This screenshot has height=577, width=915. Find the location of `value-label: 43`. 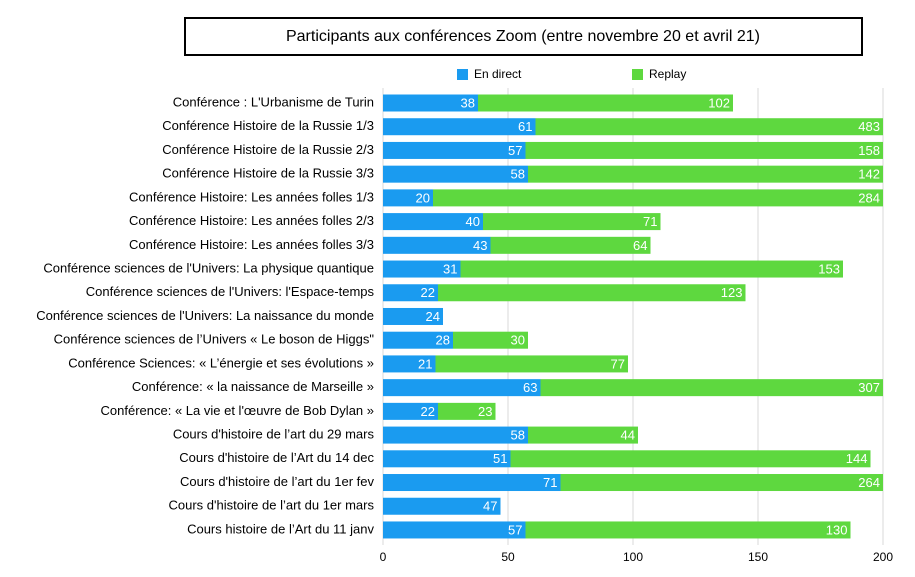

value-label: 43 is located at coordinates (480, 245).